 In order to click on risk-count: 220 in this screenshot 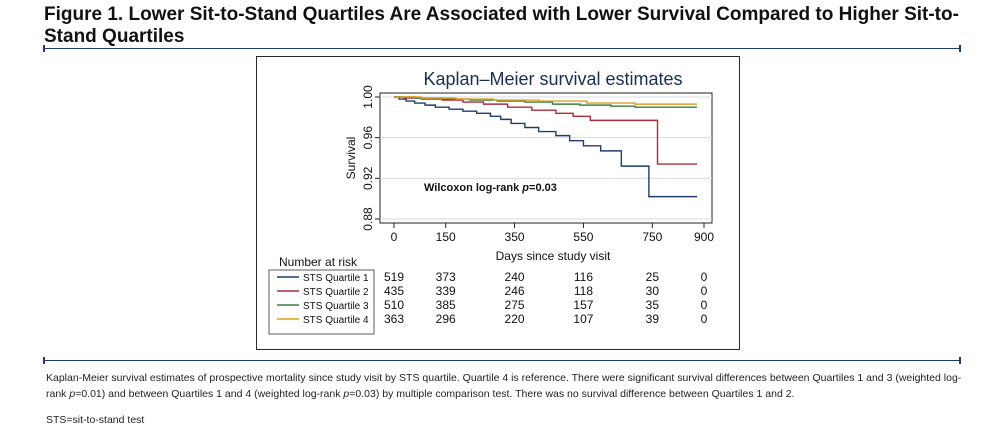, I will do `click(515, 319)`.